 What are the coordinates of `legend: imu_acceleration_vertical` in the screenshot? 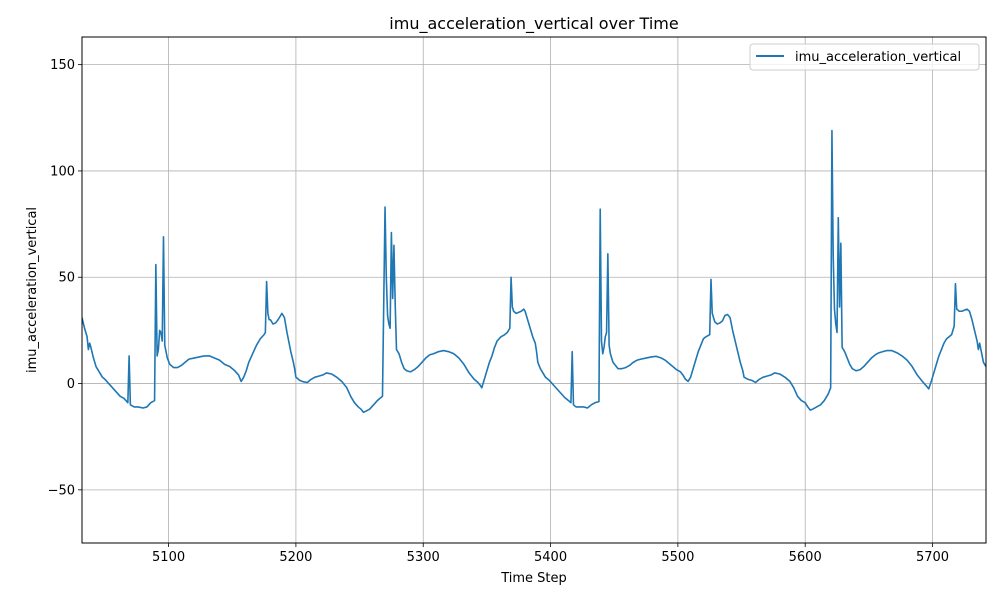 It's located at (864, 57).